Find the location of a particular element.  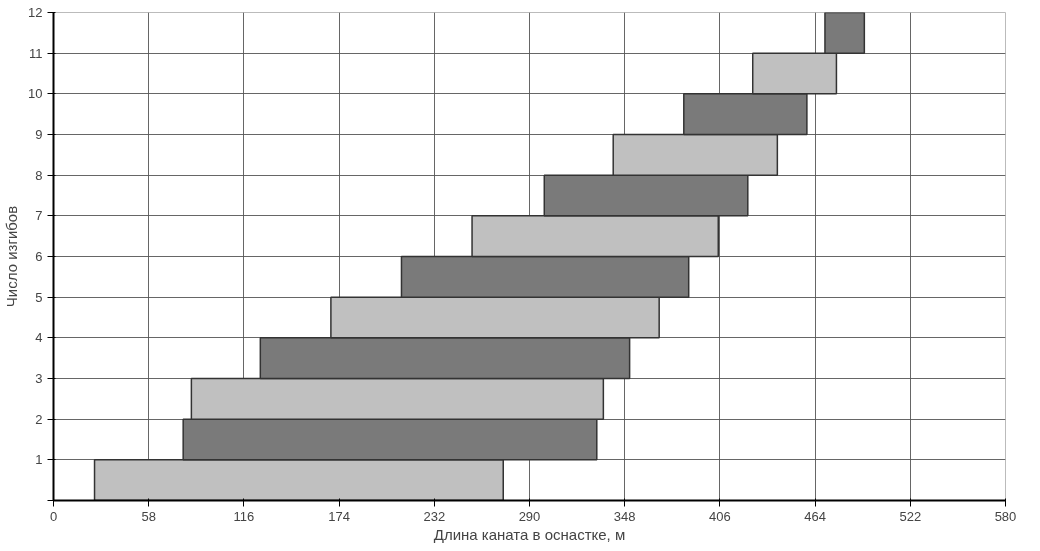

y-tick-label: 12 is located at coordinates (35, 12).